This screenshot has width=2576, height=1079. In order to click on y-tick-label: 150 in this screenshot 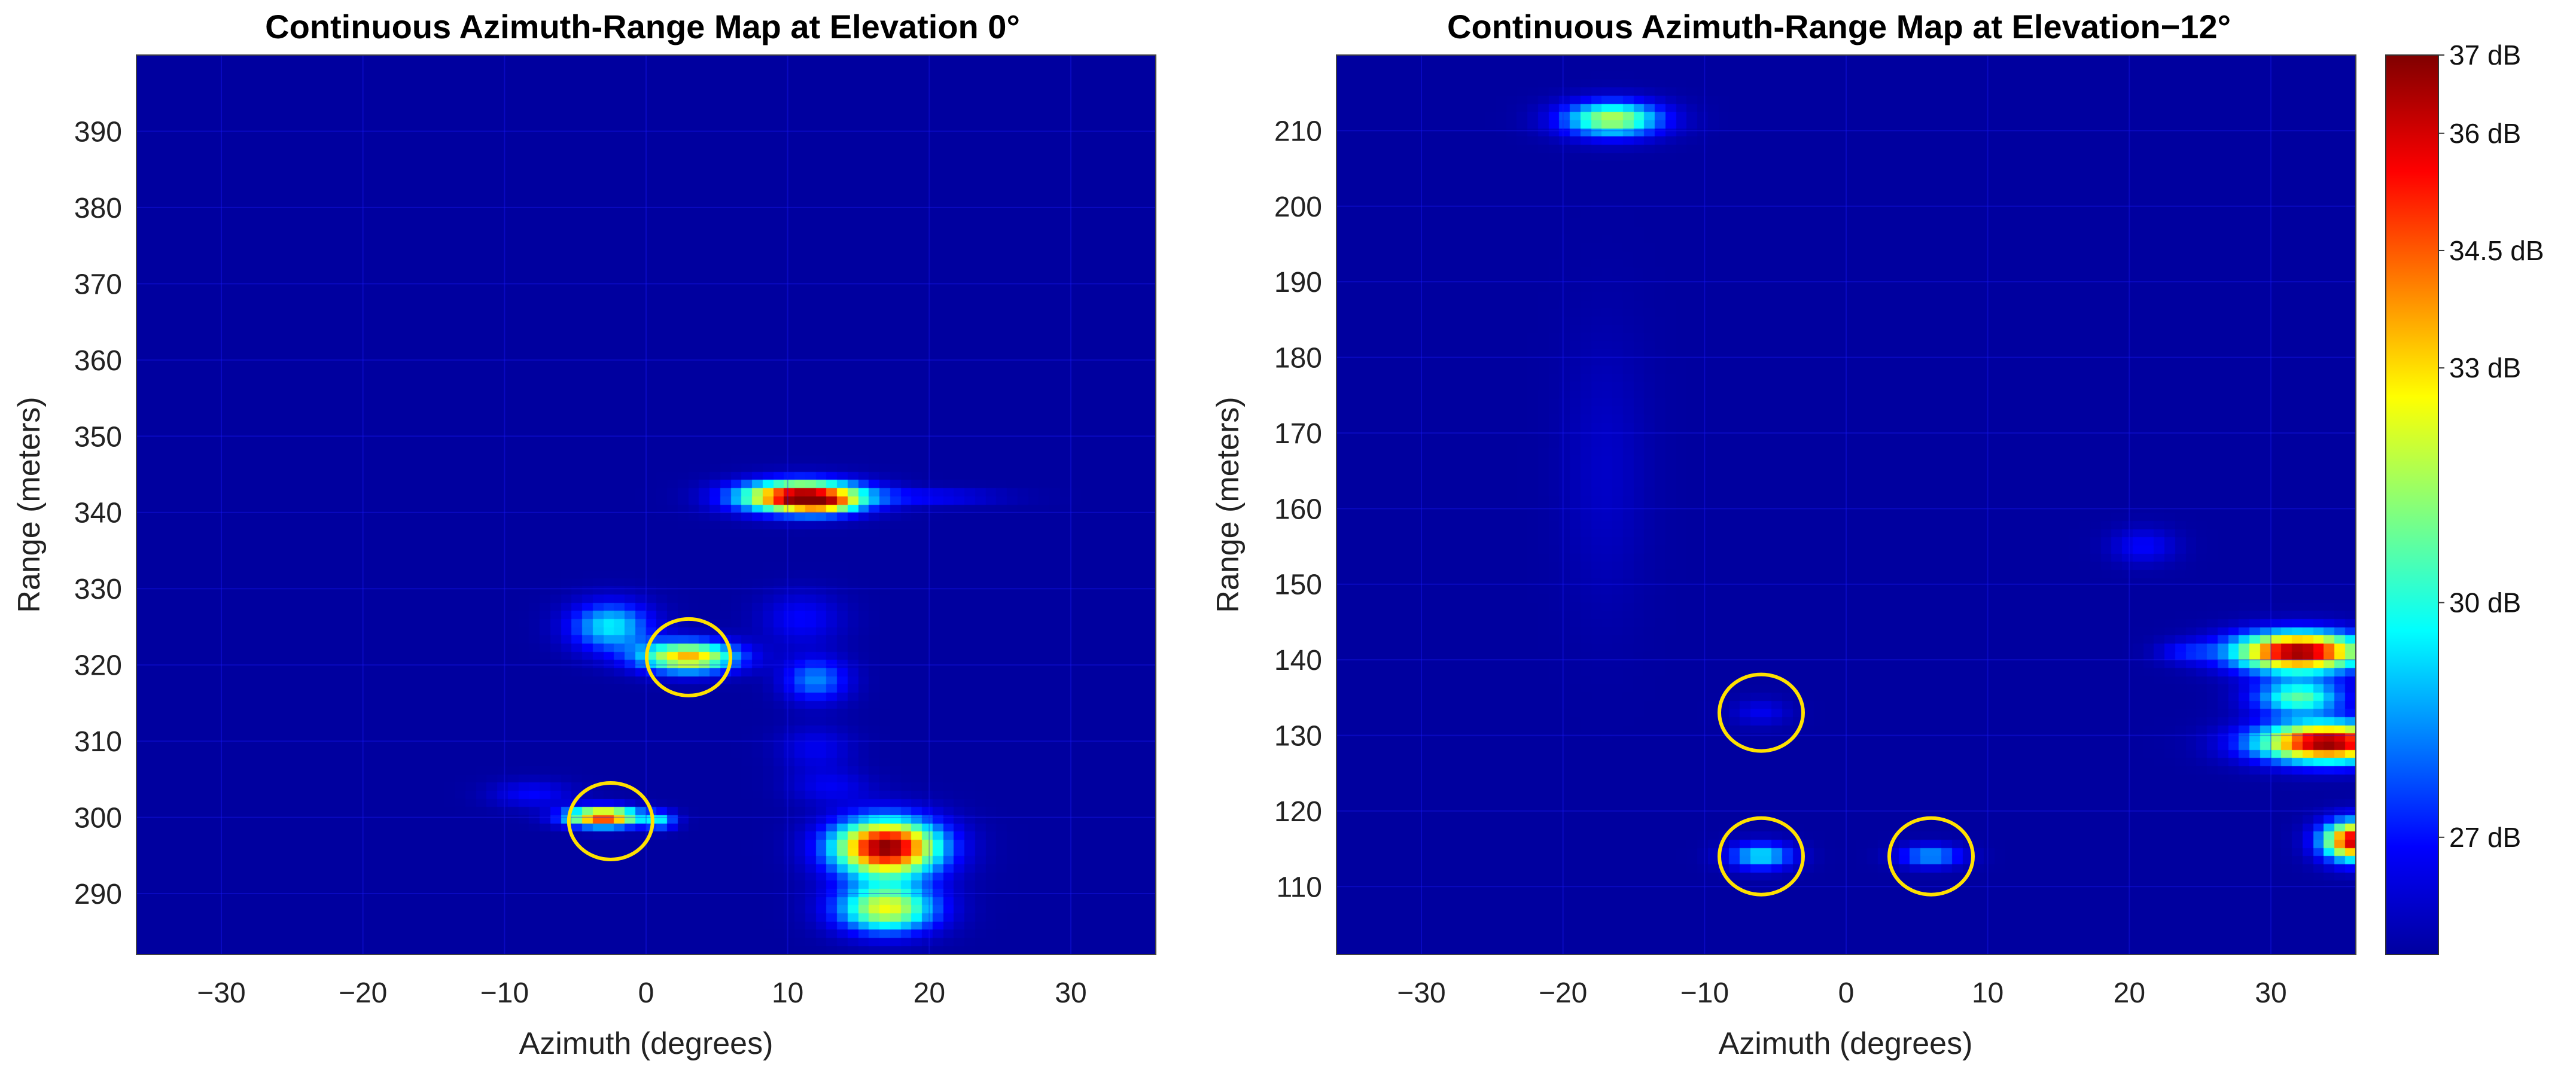, I will do `click(1298, 585)`.